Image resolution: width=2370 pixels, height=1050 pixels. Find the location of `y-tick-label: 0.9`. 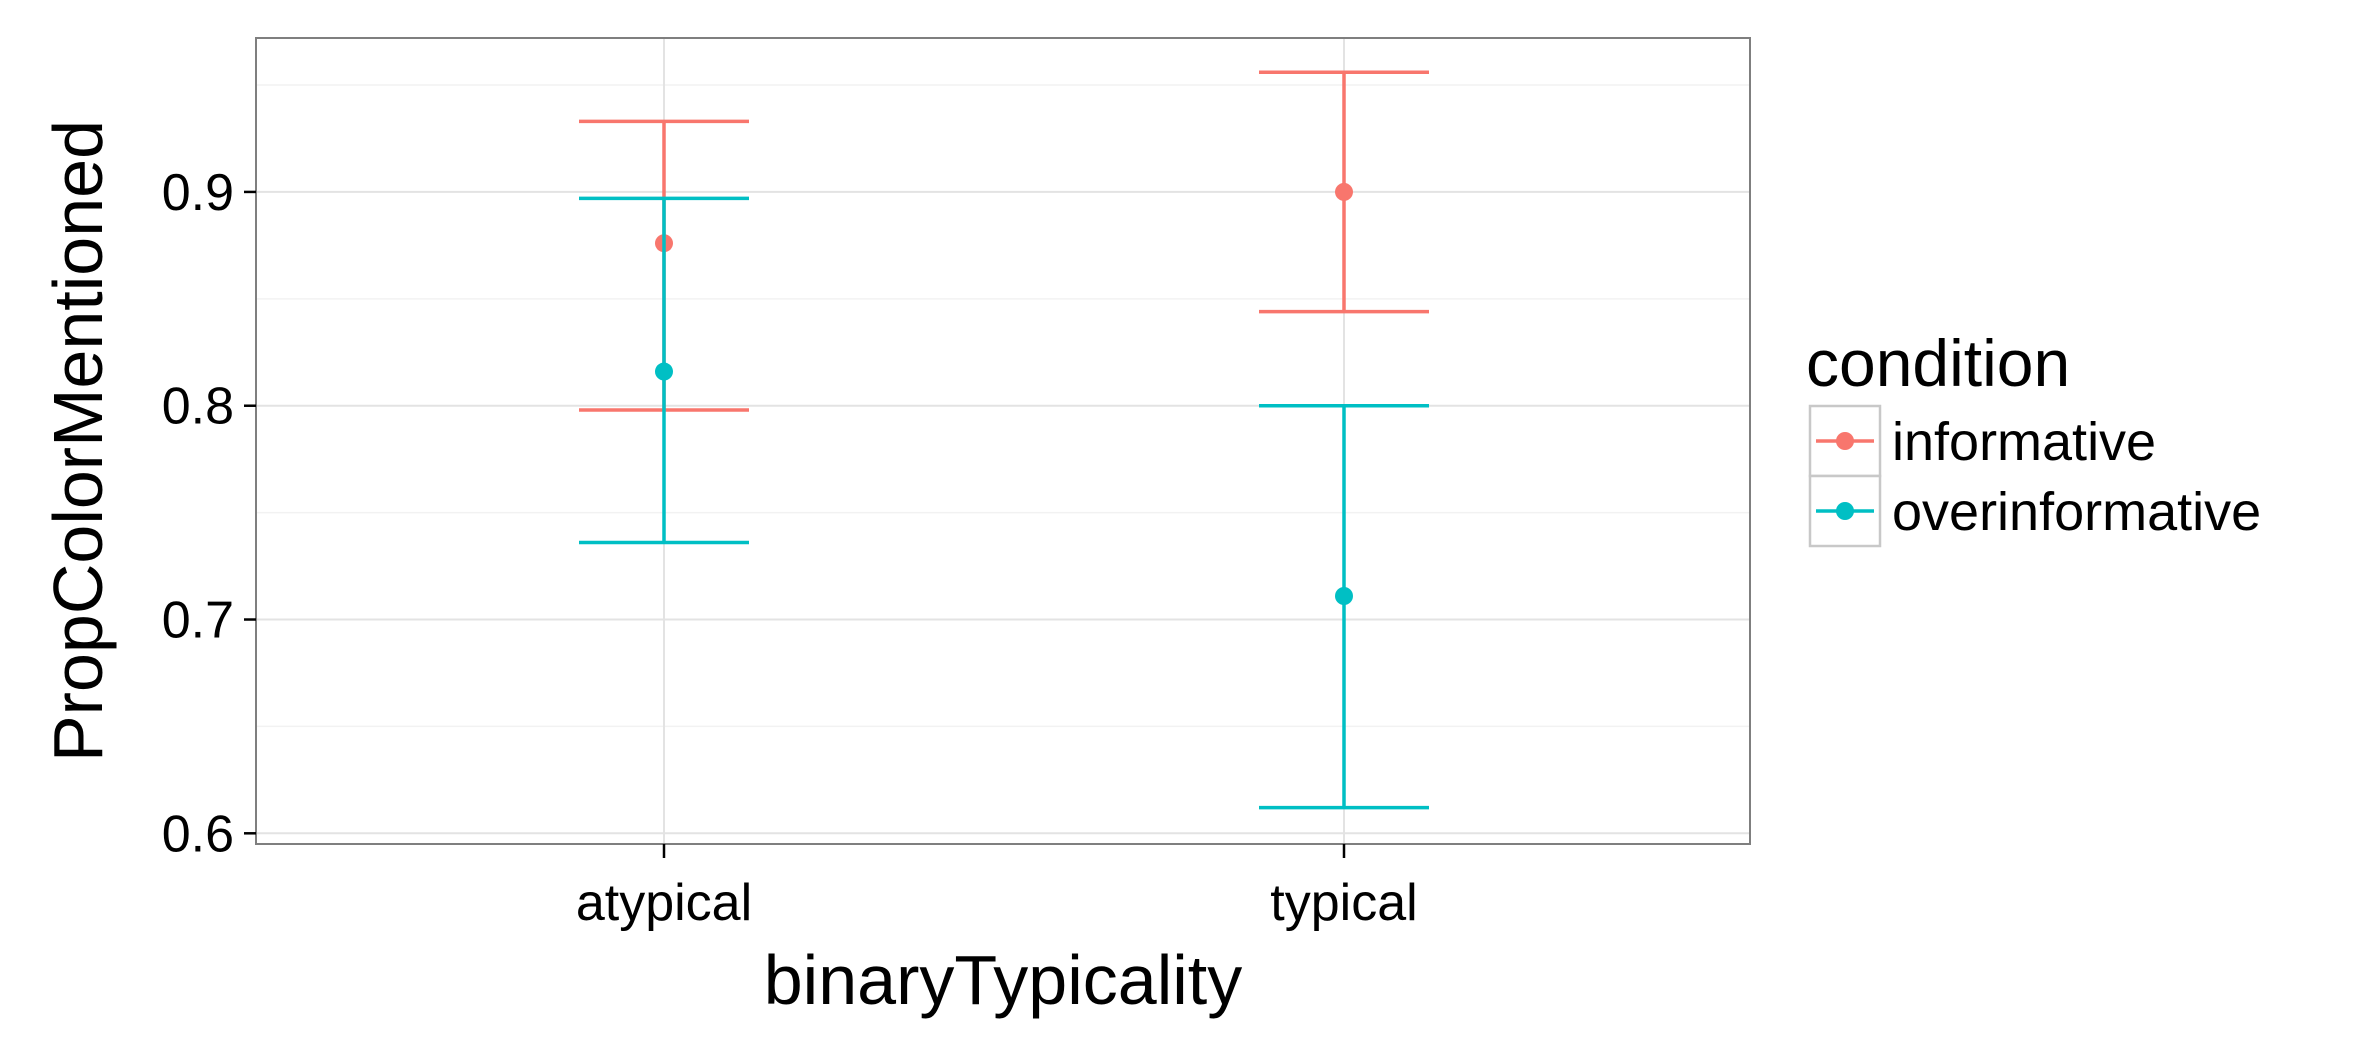

y-tick-label: 0.9 is located at coordinates (198, 193).